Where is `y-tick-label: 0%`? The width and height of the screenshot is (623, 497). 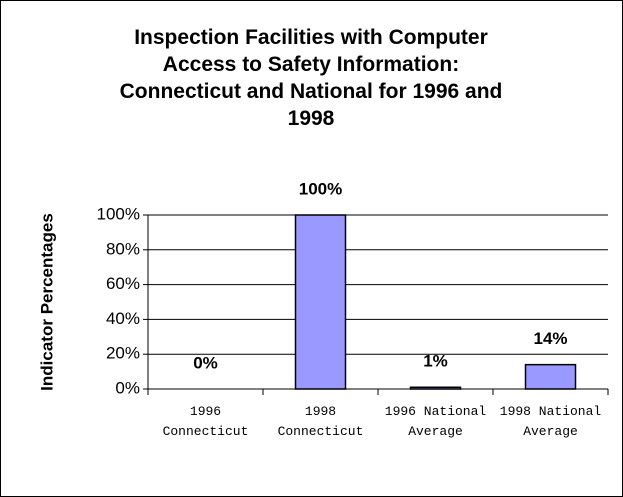 y-tick-label: 0% is located at coordinates (127, 387).